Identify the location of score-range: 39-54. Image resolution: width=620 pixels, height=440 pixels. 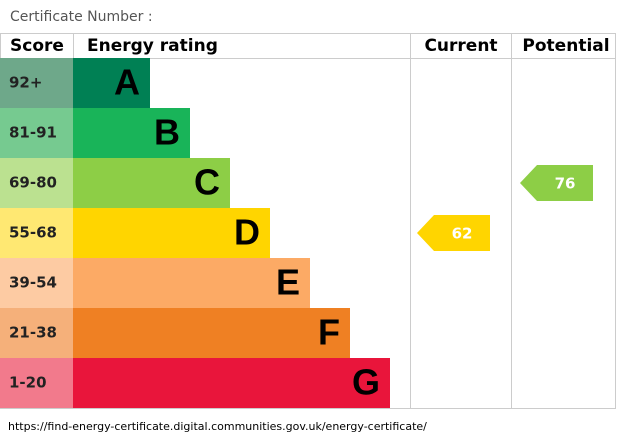
(33, 283).